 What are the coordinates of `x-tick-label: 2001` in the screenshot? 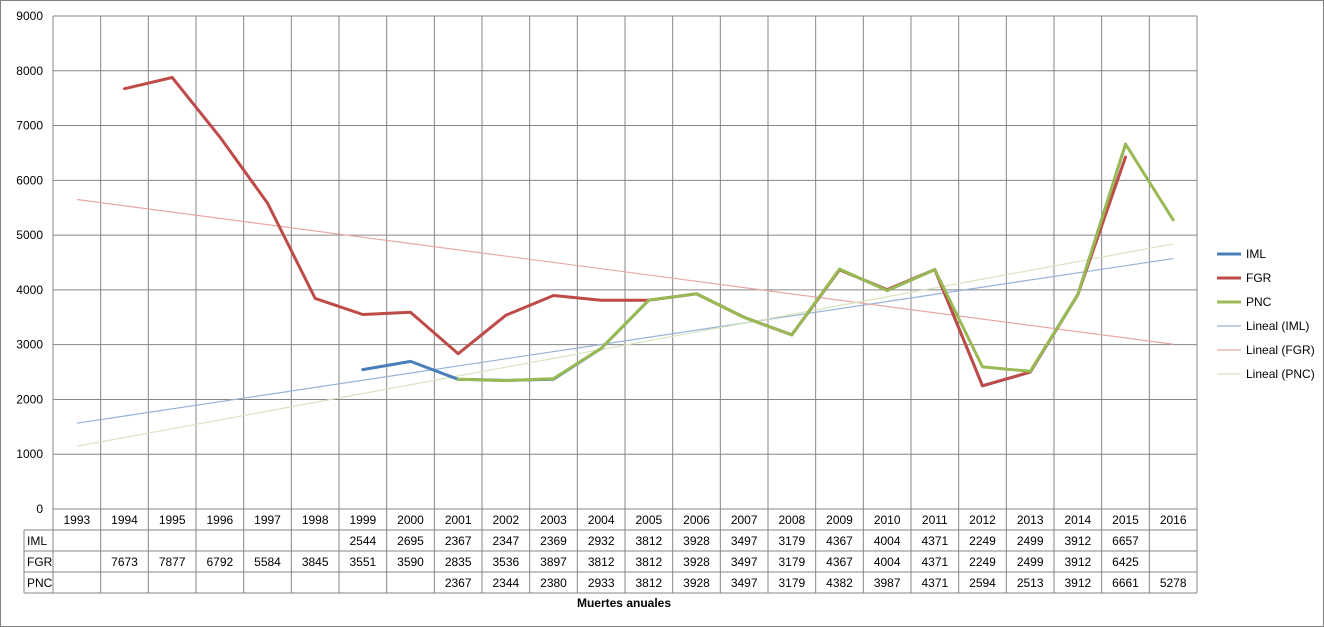 It's located at (458, 520).